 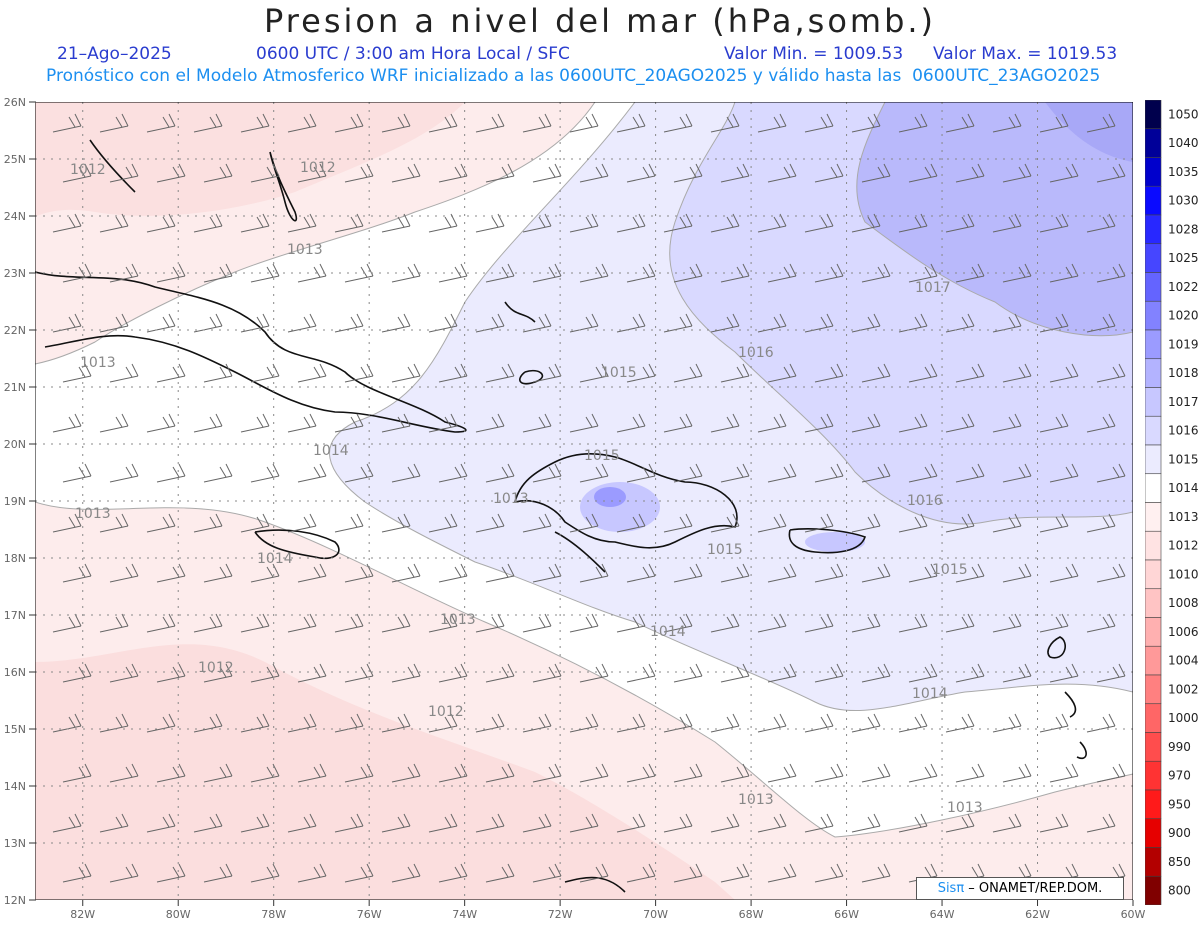 What do you see at coordinates (942, 914) in the screenshot?
I see `lon-tick-label: 64W` at bounding box center [942, 914].